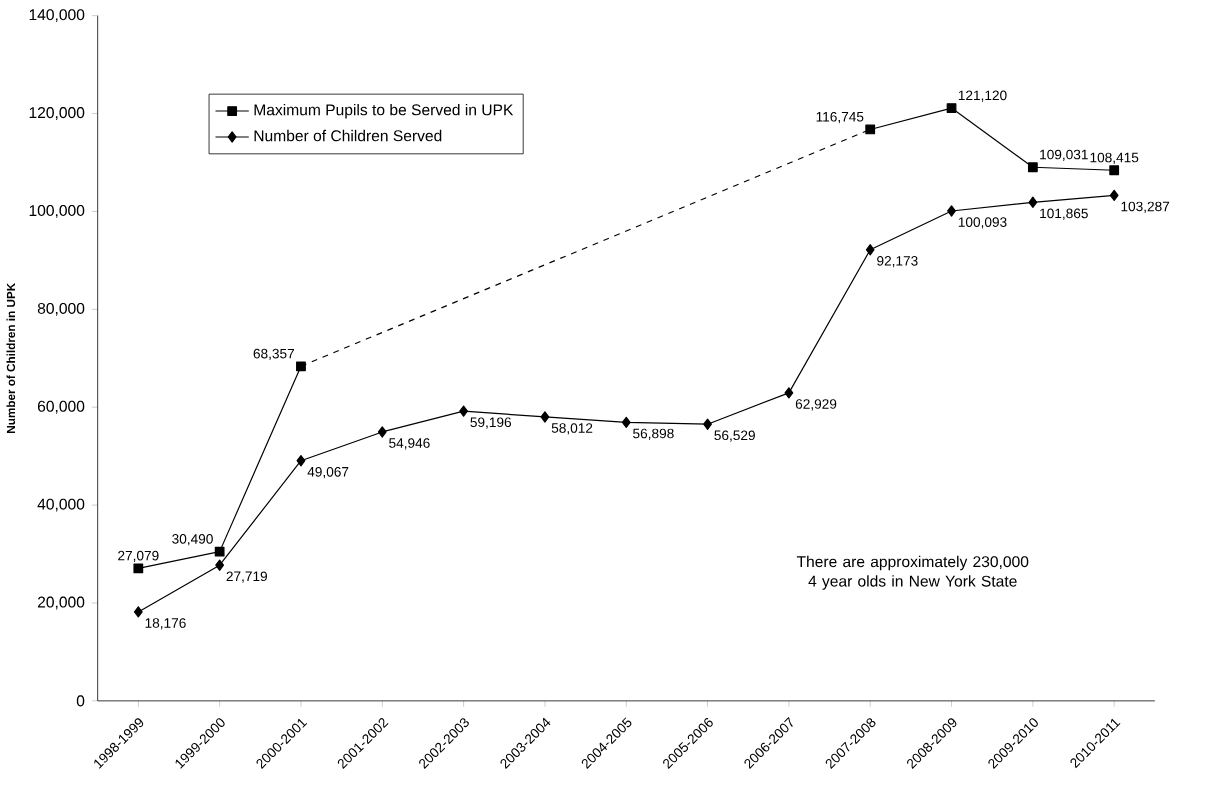 This screenshot has width=1219, height=791. What do you see at coordinates (328, 473) in the screenshot?
I see `data-label: 49,067` at bounding box center [328, 473].